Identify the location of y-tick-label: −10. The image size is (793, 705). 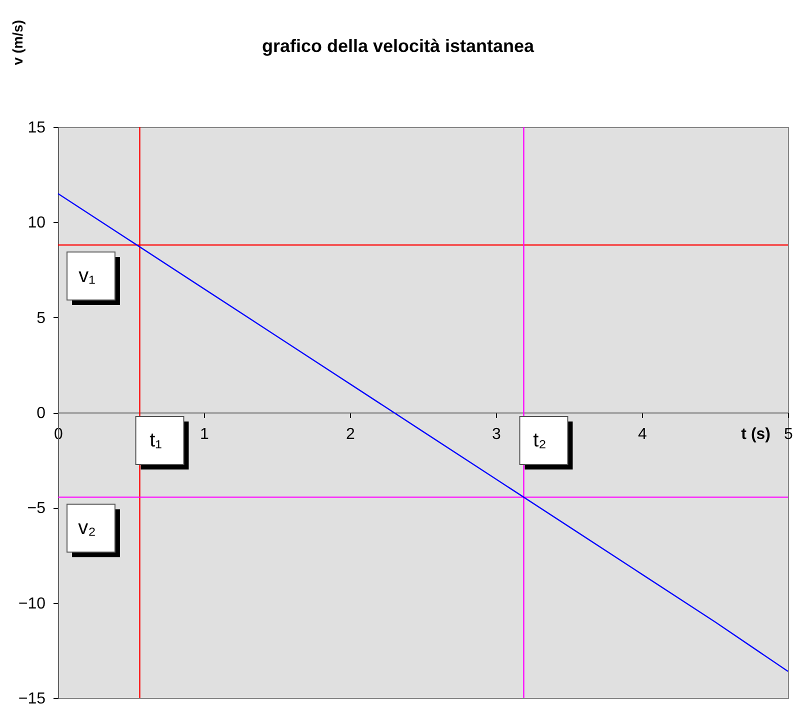
(32, 603).